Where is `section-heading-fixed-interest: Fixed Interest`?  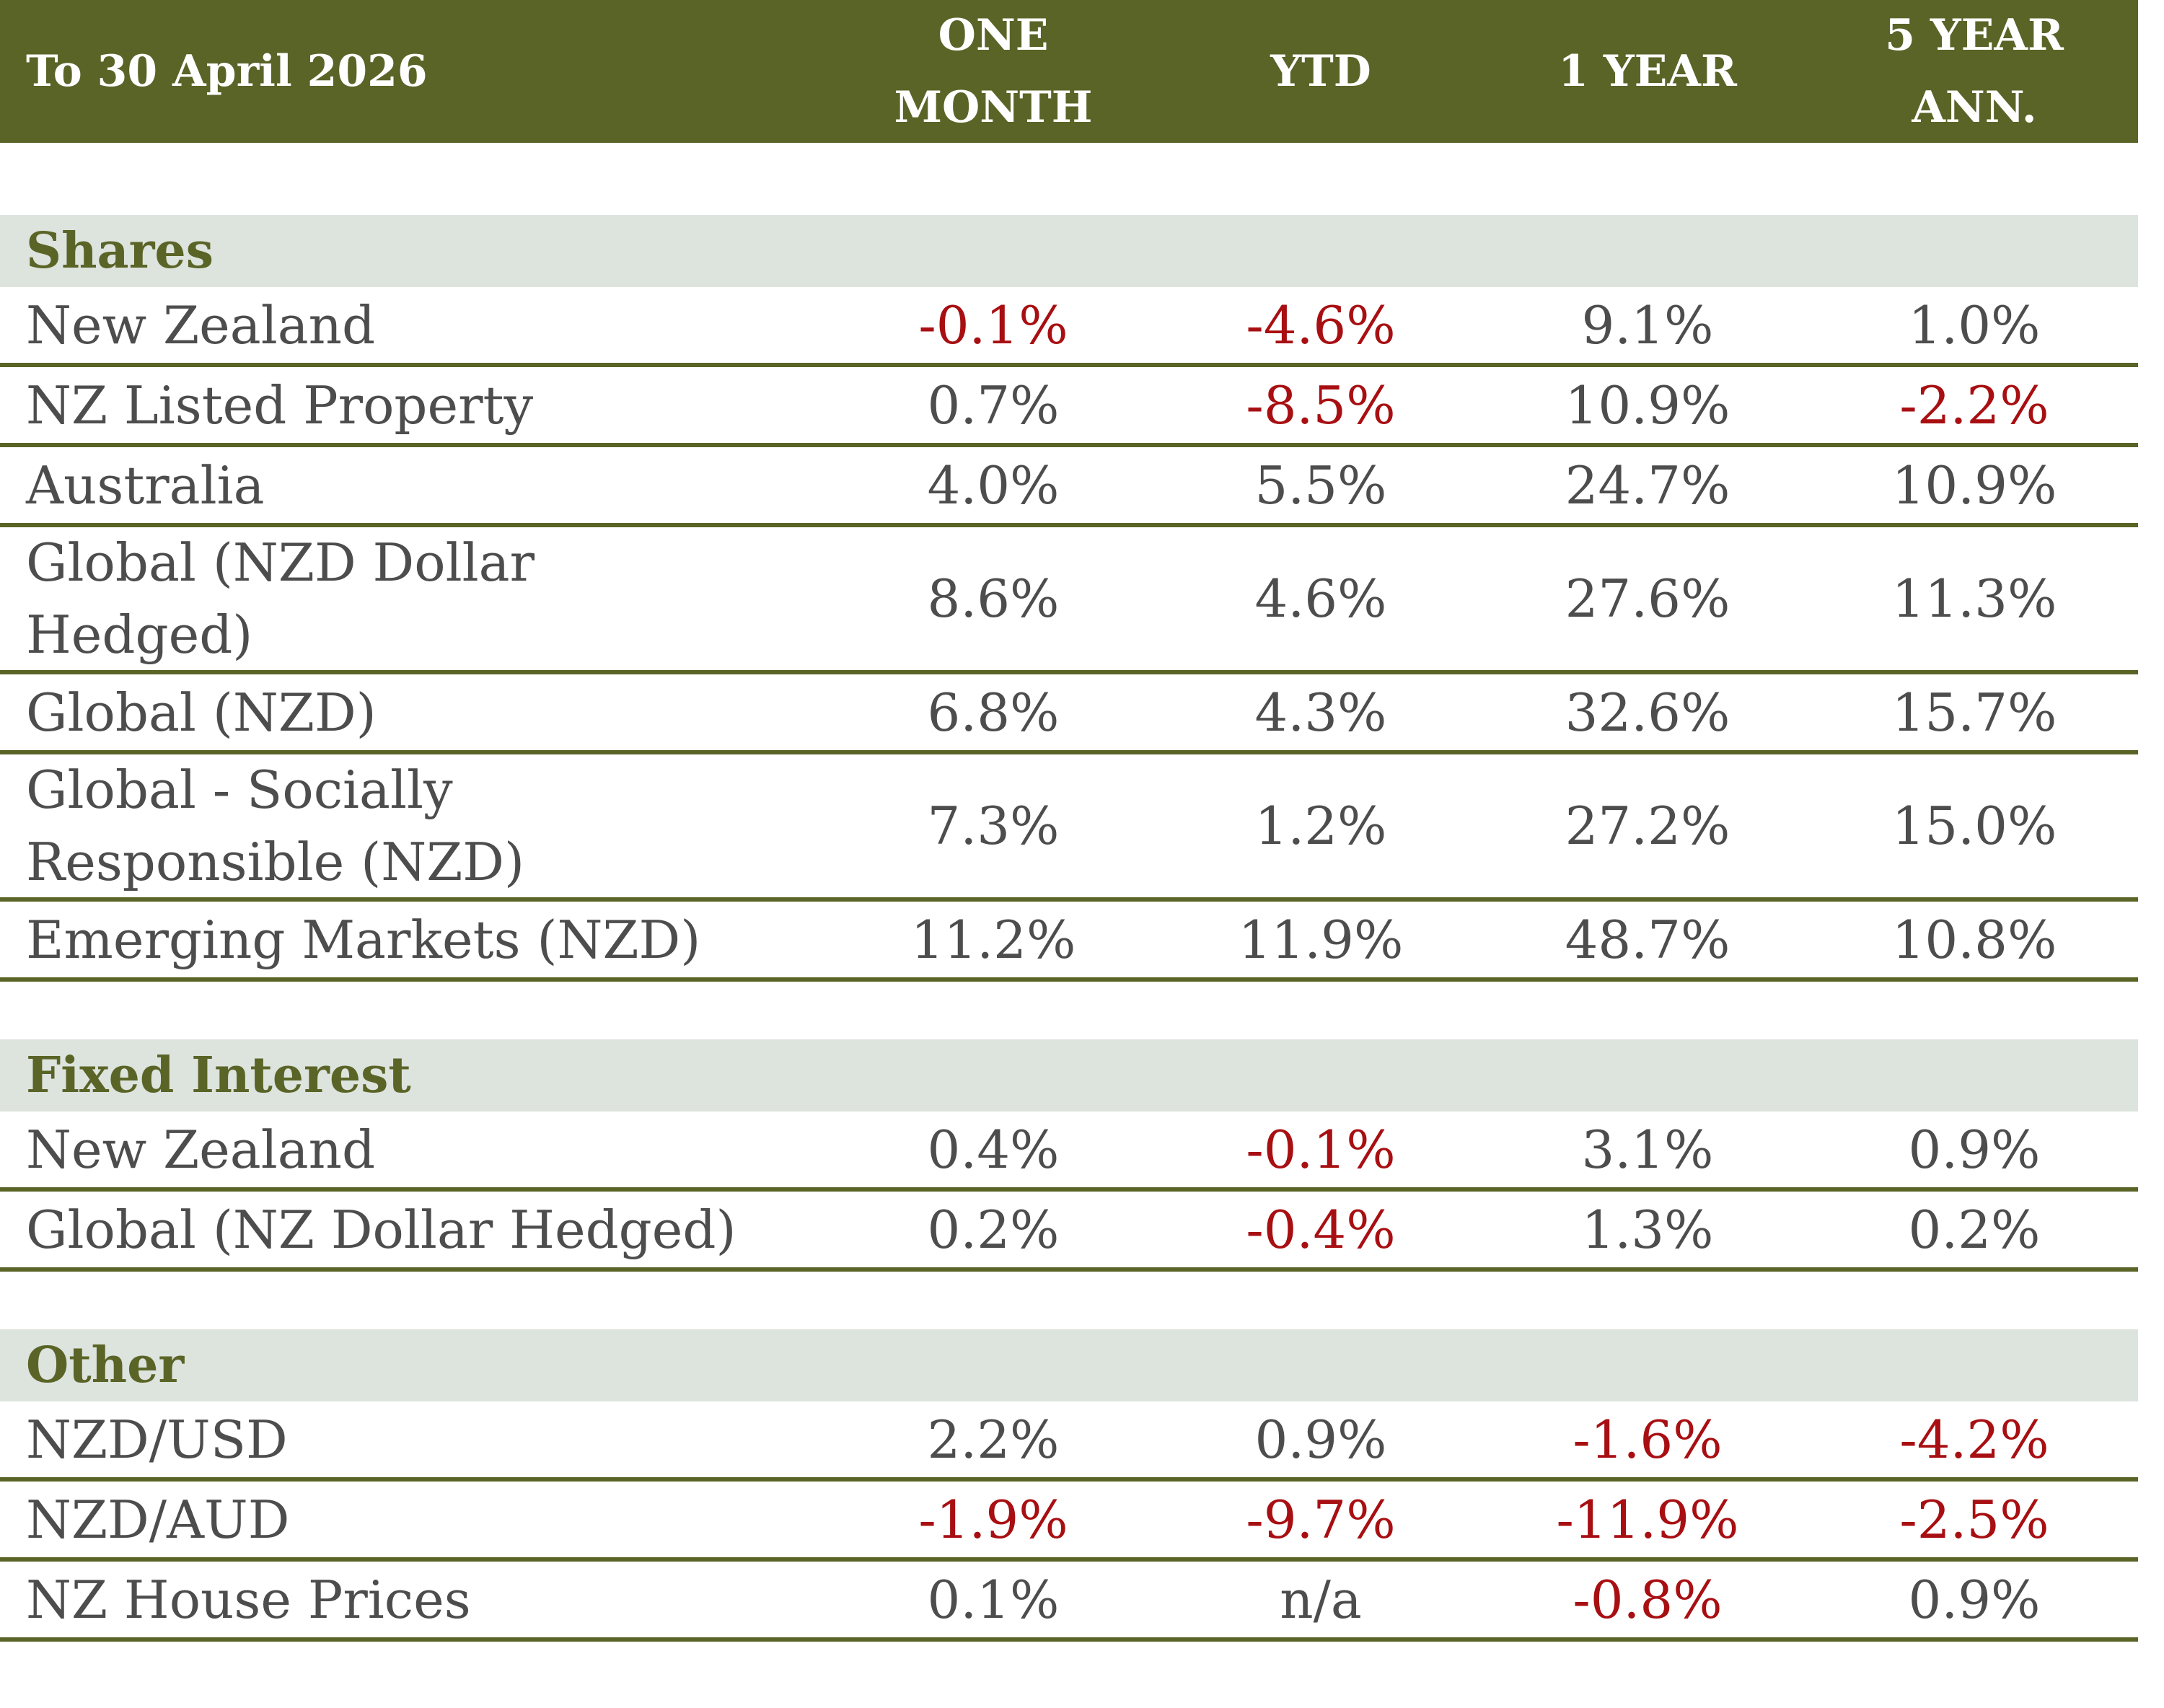 section-heading-fixed-interest: Fixed Interest is located at coordinates (1069, 1075).